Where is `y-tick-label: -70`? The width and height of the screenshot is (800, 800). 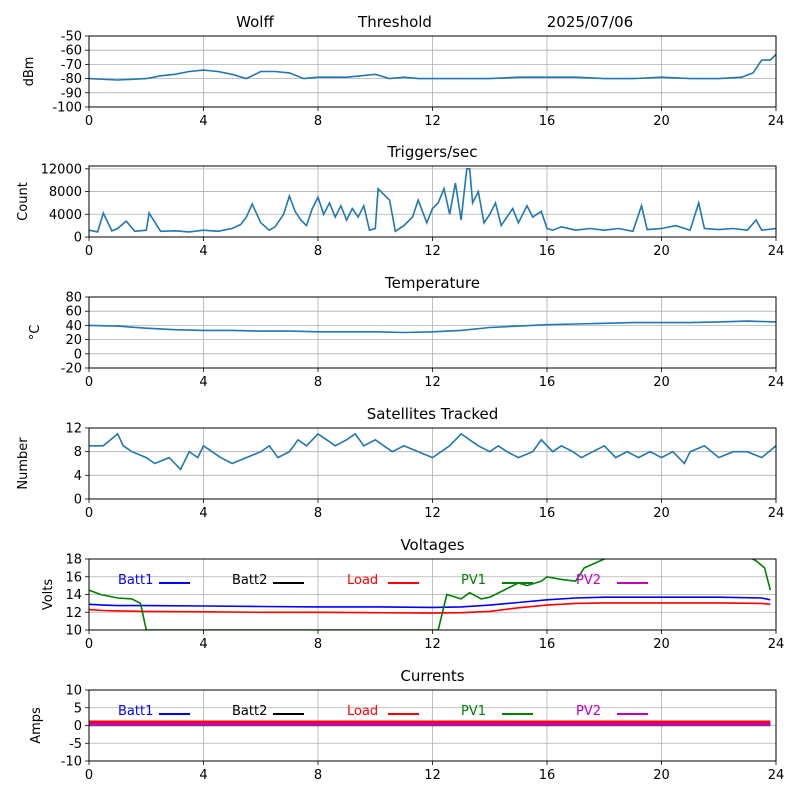
y-tick-label: -70 is located at coordinates (71, 65).